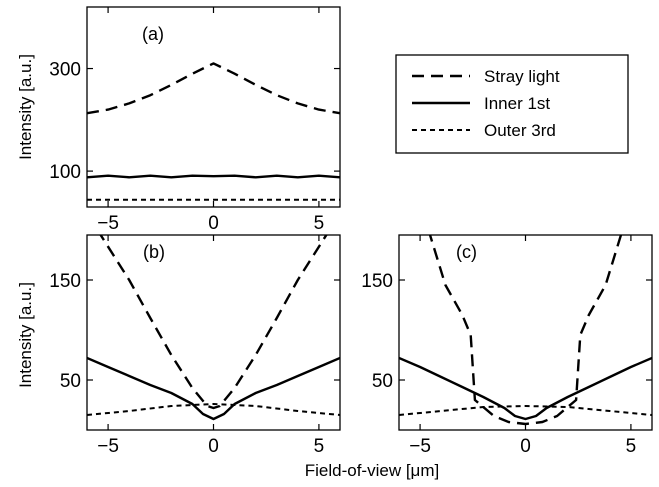 The width and height of the screenshot is (659, 487). What do you see at coordinates (319, 446) in the screenshot?
I see `panel-b-xtick-label: 5` at bounding box center [319, 446].